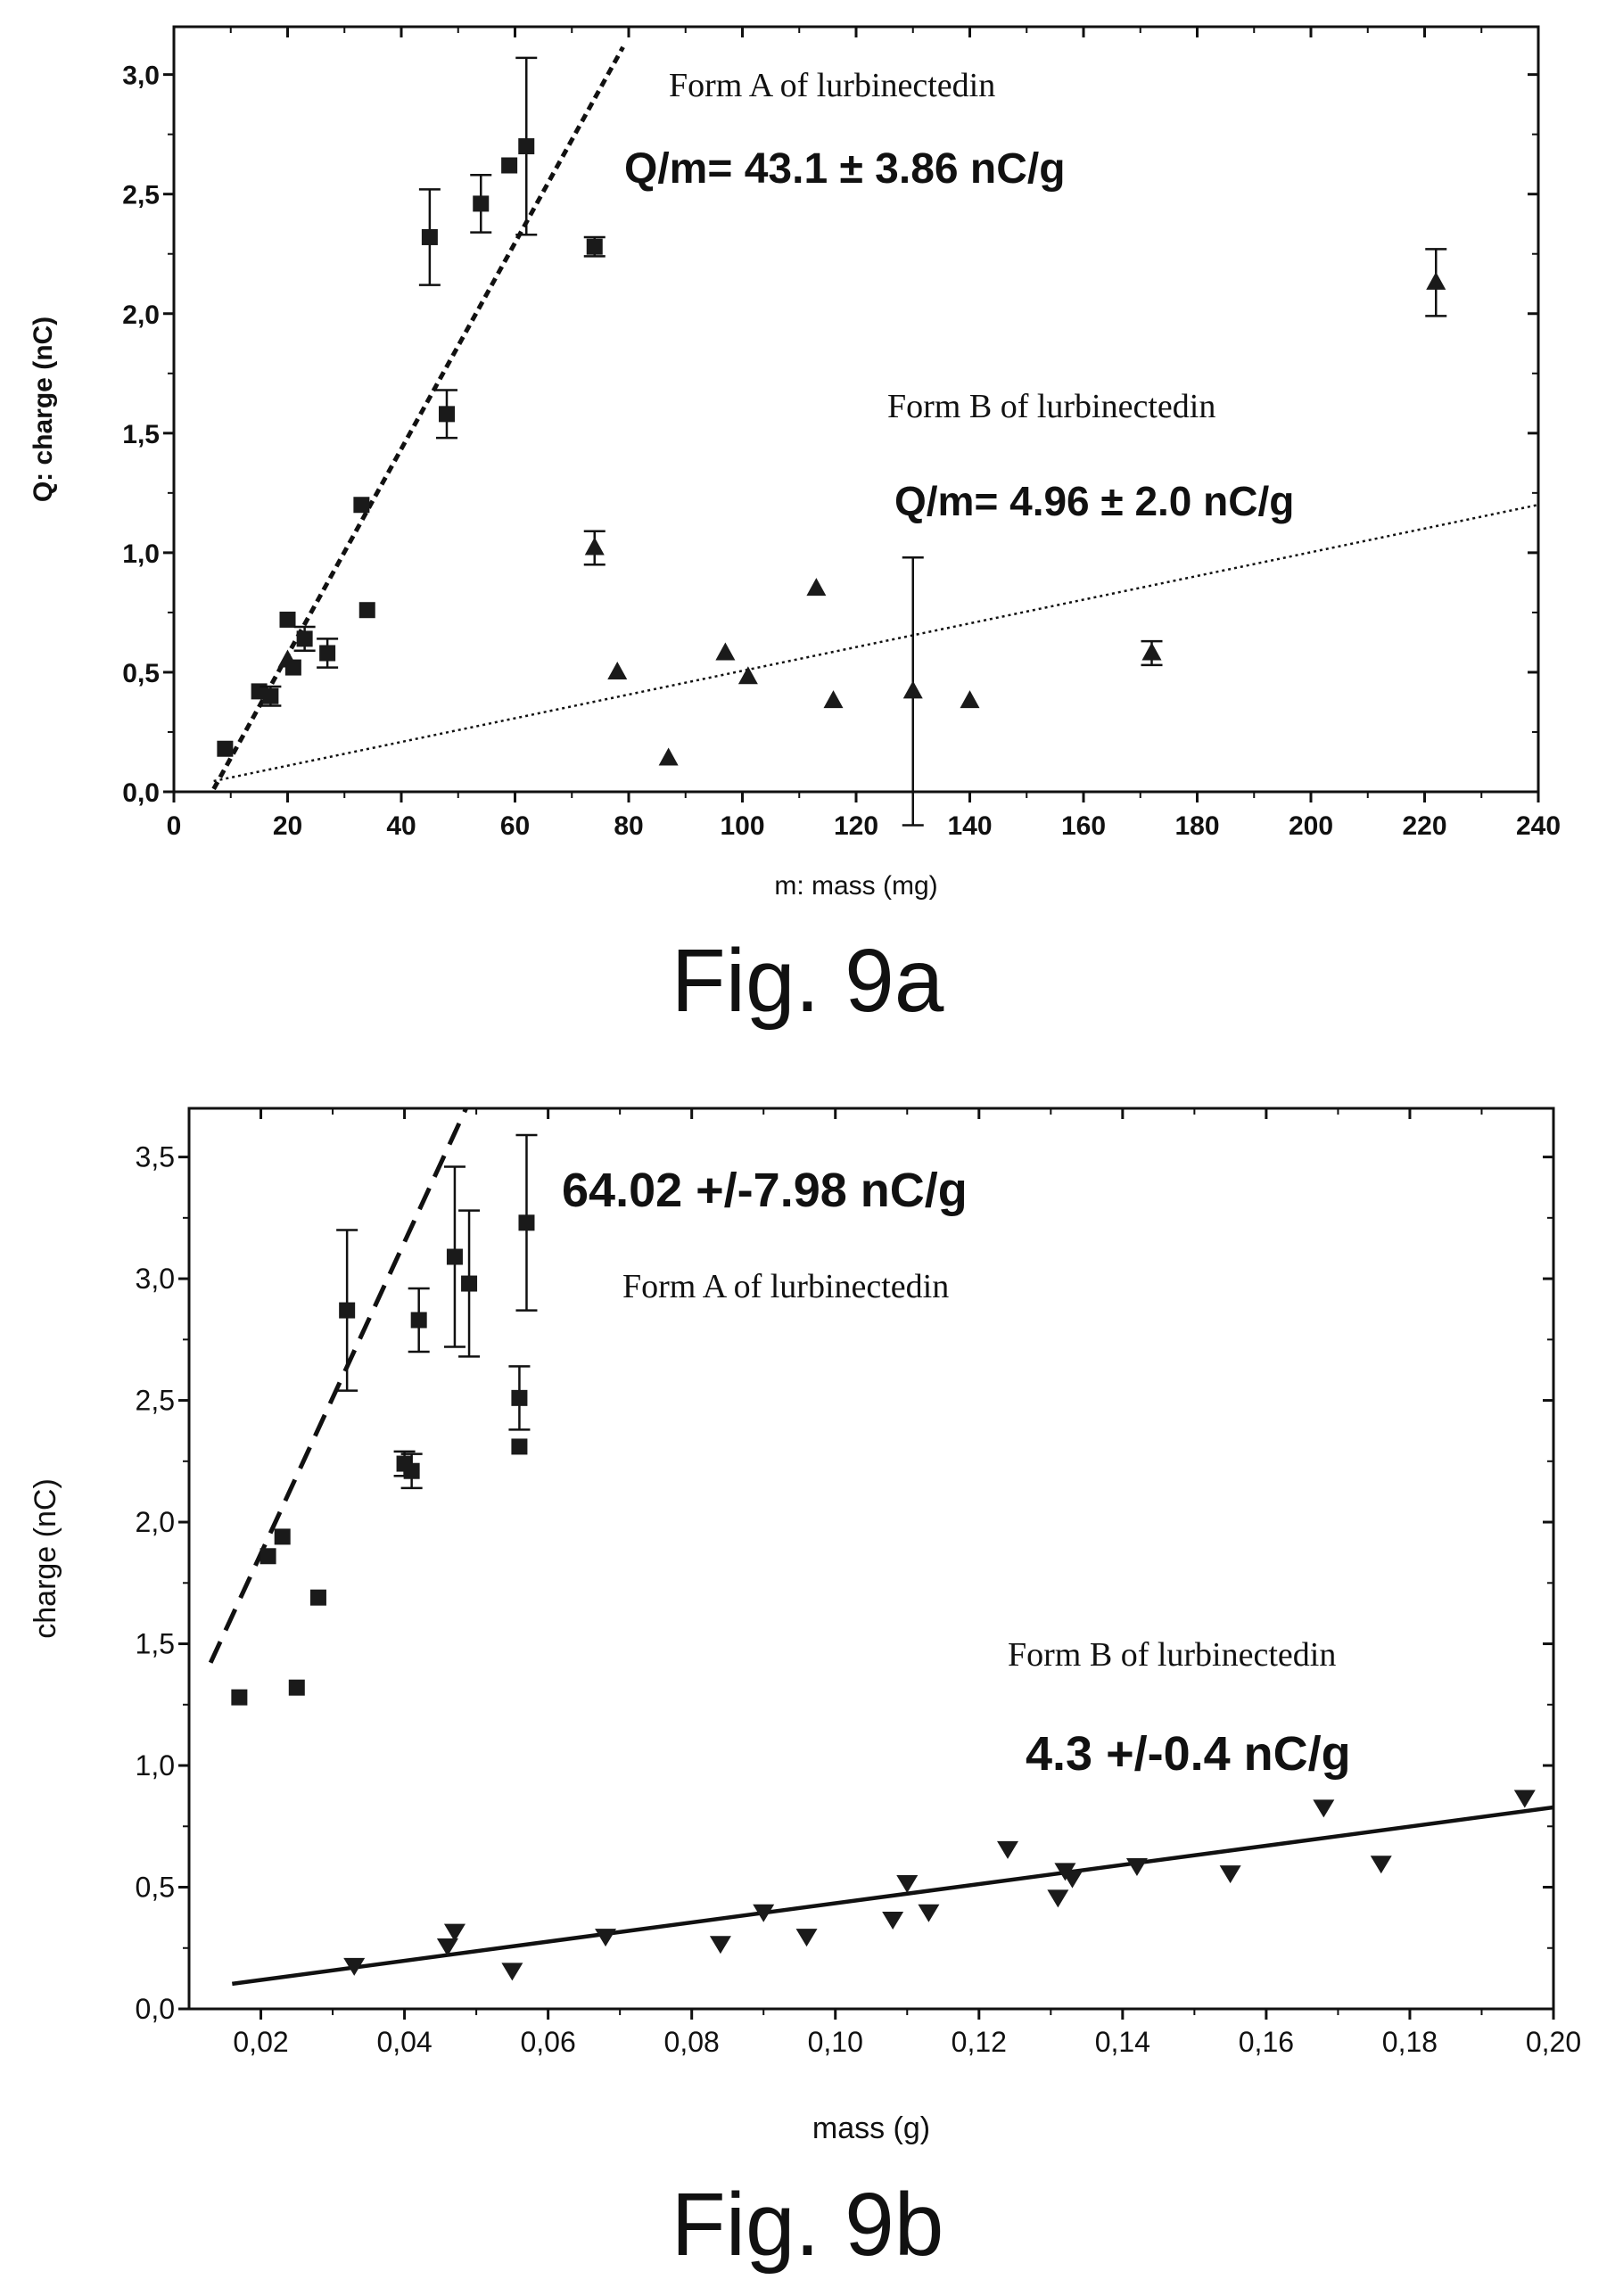 Image resolution: width=1615 pixels, height=2296 pixels. Describe the element at coordinates (807, 2225) in the screenshot. I see `figure-9b-caption: Fig. 9b` at that location.